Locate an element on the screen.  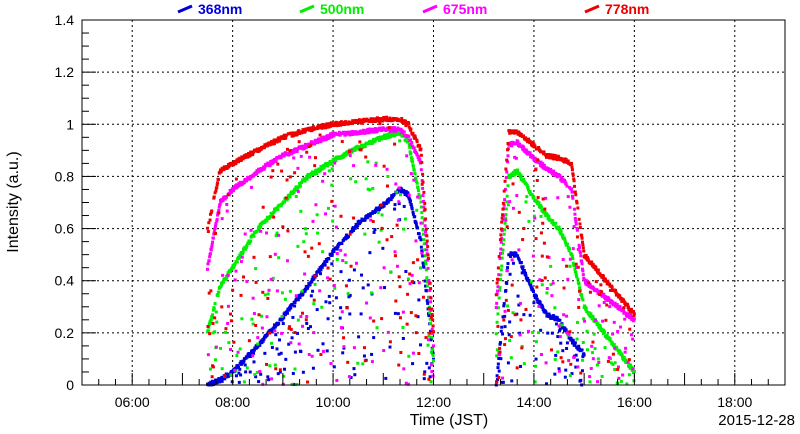
x-tick-label: 10:00 is located at coordinates (333, 402).